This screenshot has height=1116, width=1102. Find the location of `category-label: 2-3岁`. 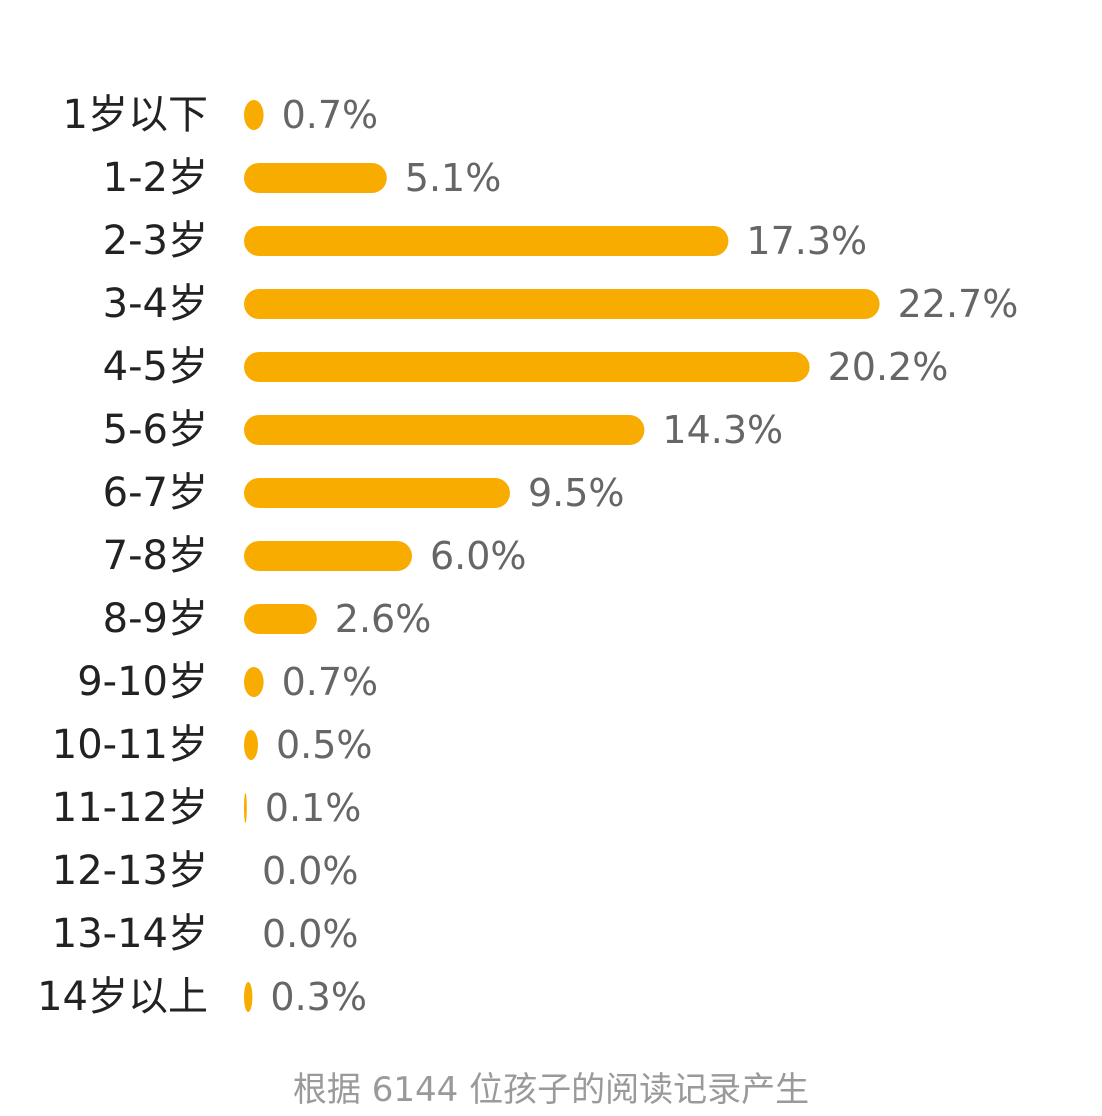

category-label: 2-3岁 is located at coordinates (155, 241).